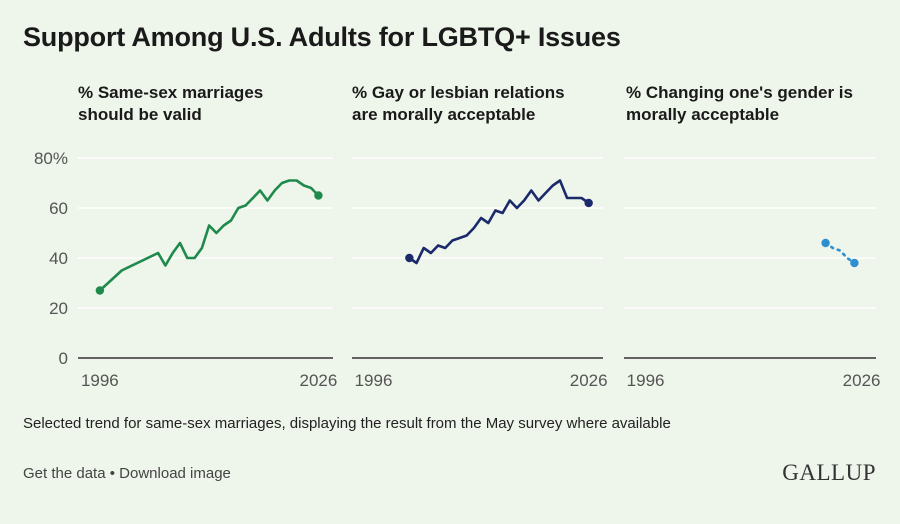  I want to click on panel-title-marriage: % Same-sex marriages should be valid, so click(171, 103).